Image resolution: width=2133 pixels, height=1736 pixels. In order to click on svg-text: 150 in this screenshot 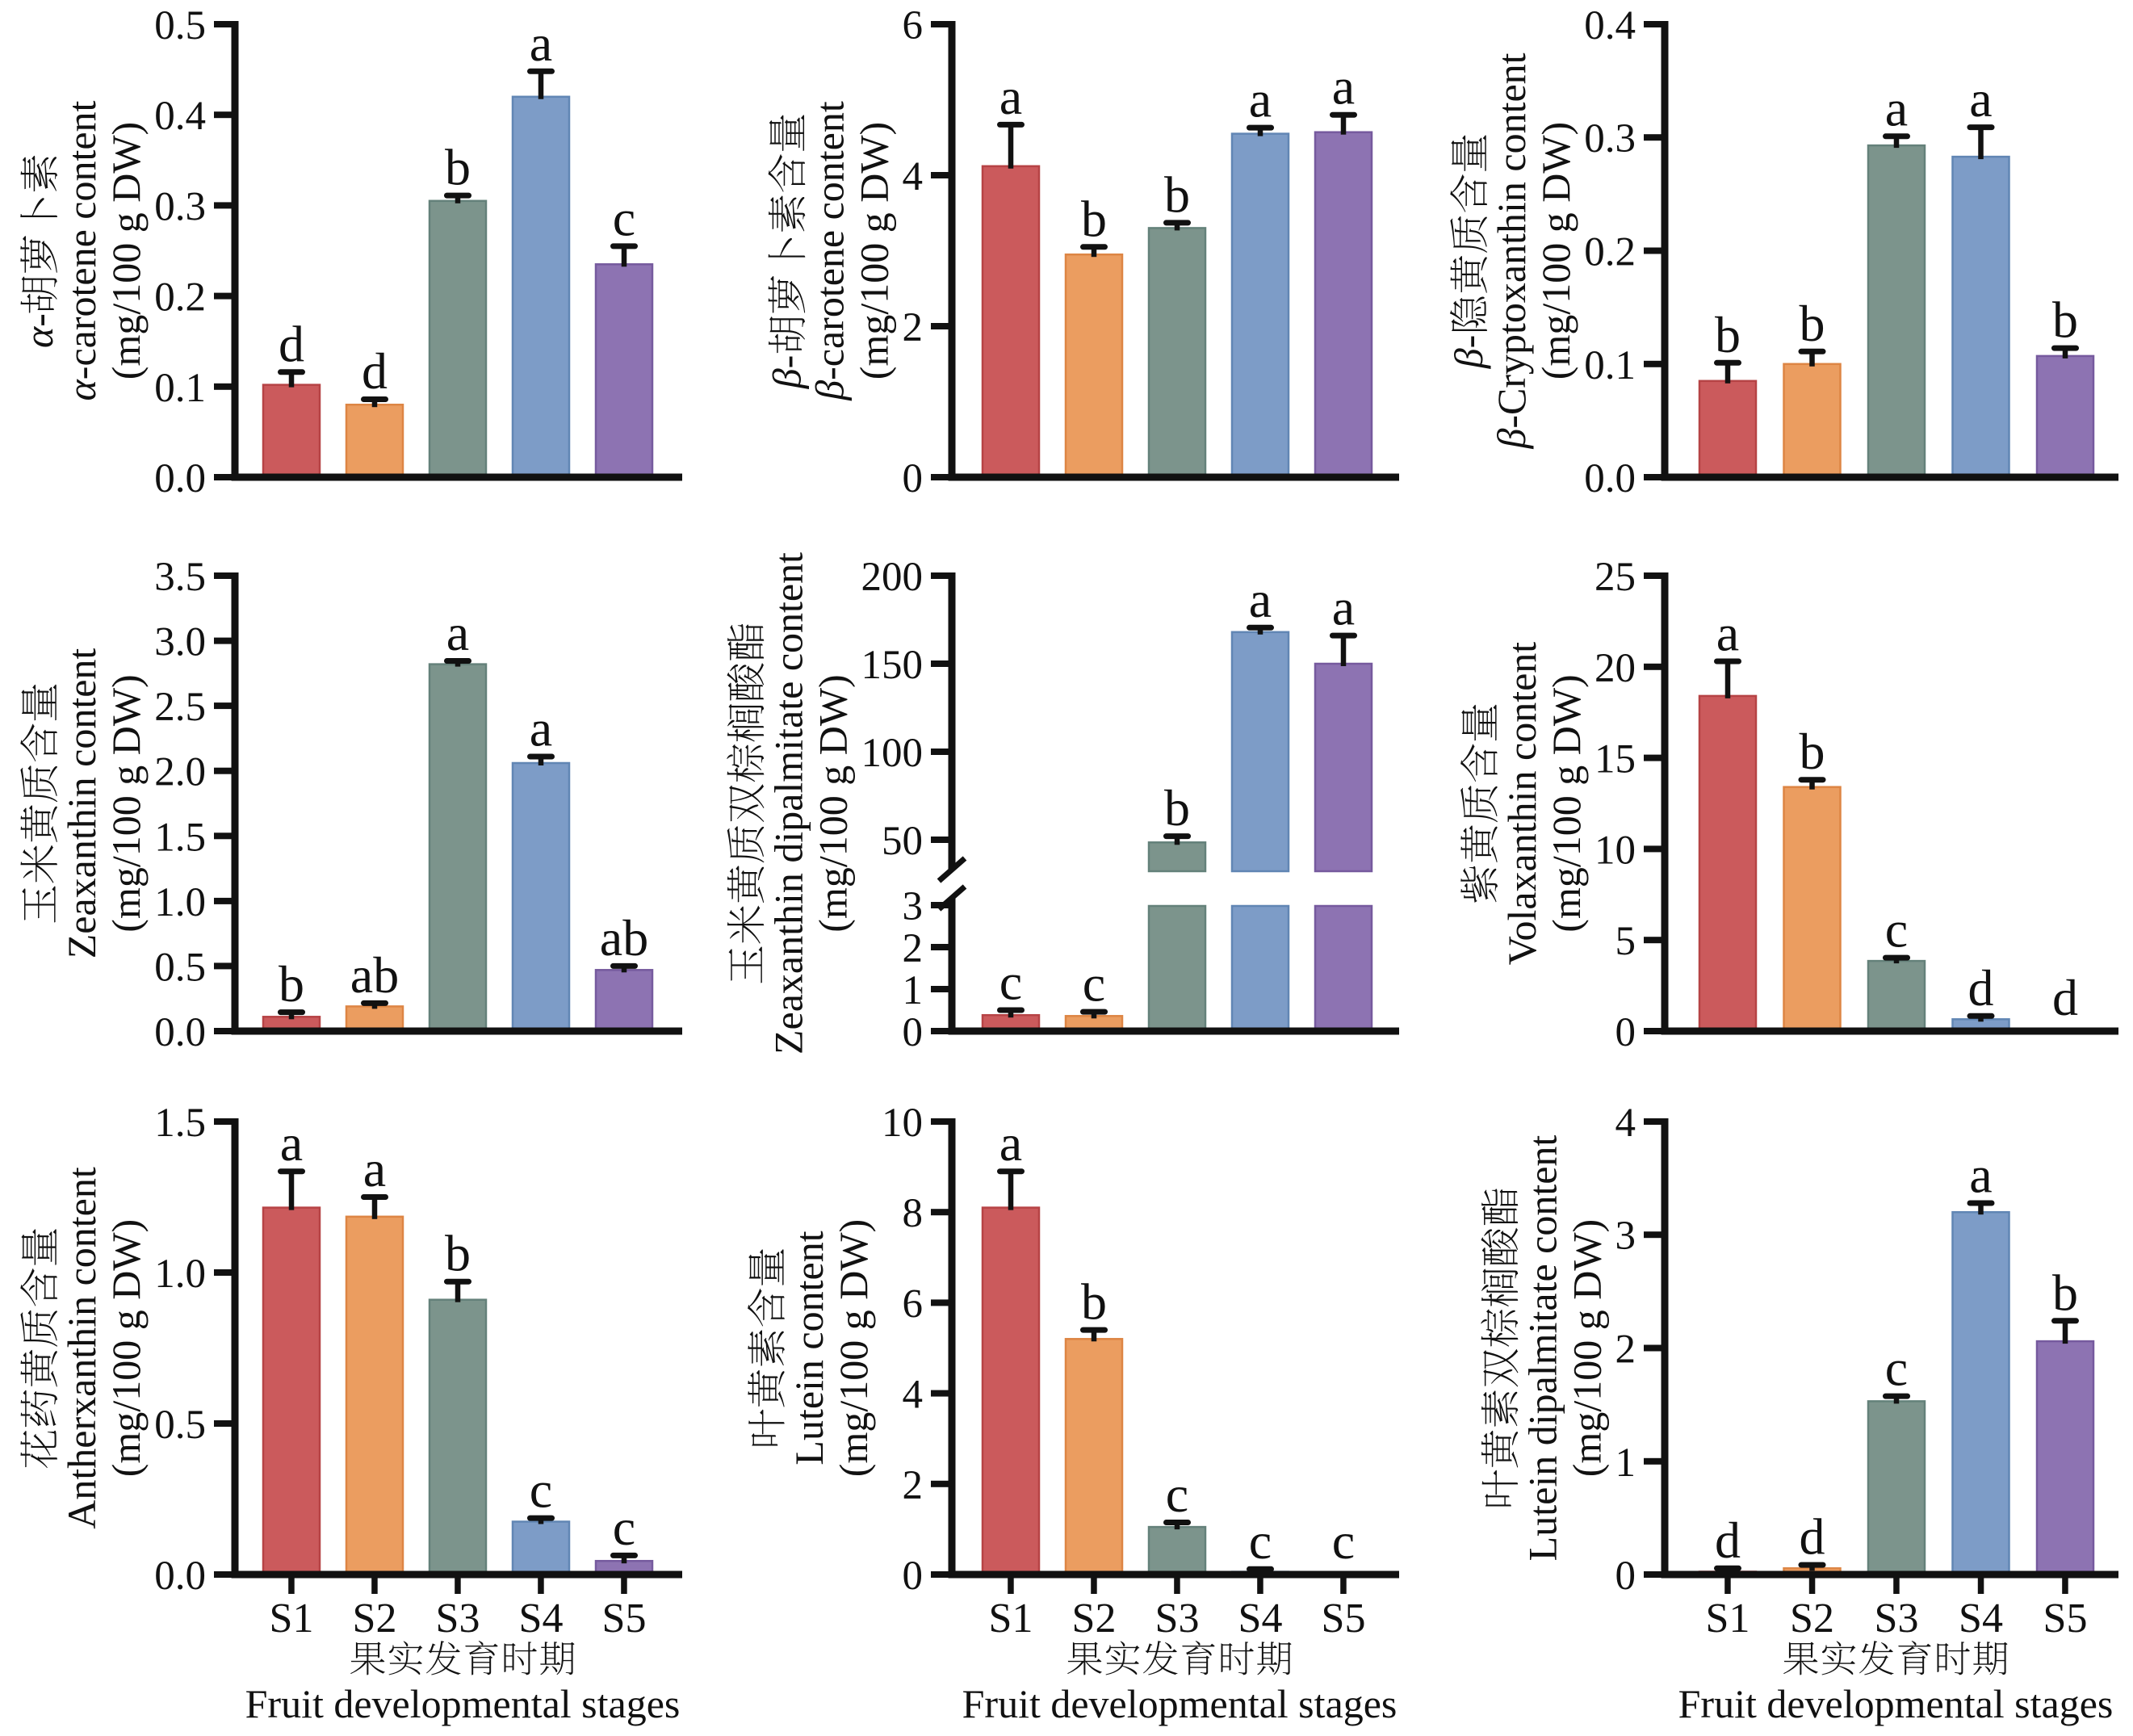, I will do `click(892, 665)`.